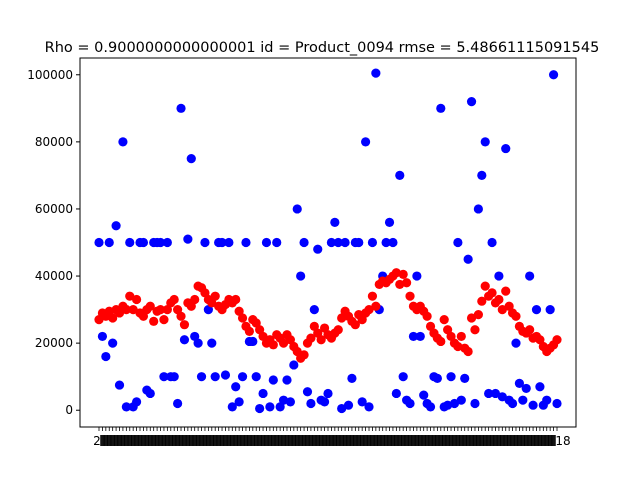  What do you see at coordinates (54, 343) in the screenshot?
I see `y-tick-label: 20000` at bounding box center [54, 343].